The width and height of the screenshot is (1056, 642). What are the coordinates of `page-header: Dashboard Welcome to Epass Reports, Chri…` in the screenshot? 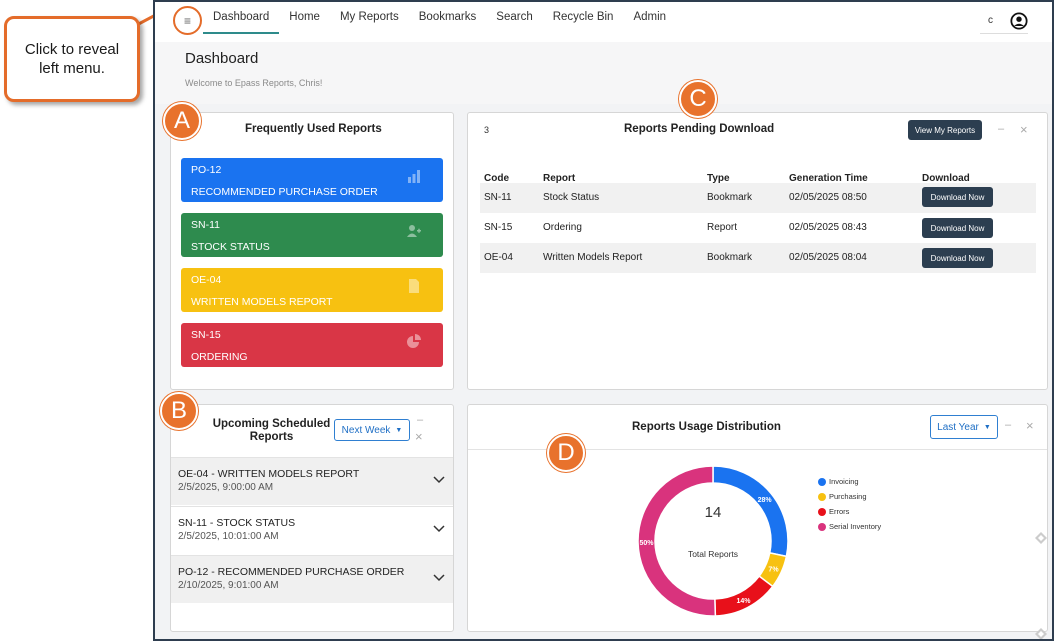 It's located at (603, 73).